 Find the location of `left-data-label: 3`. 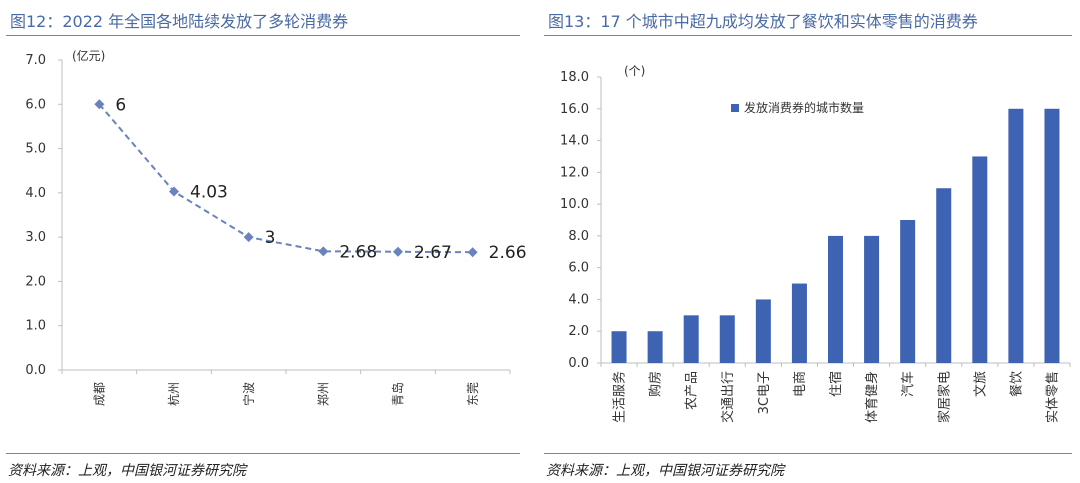

left-data-label: 3 is located at coordinates (270, 238).